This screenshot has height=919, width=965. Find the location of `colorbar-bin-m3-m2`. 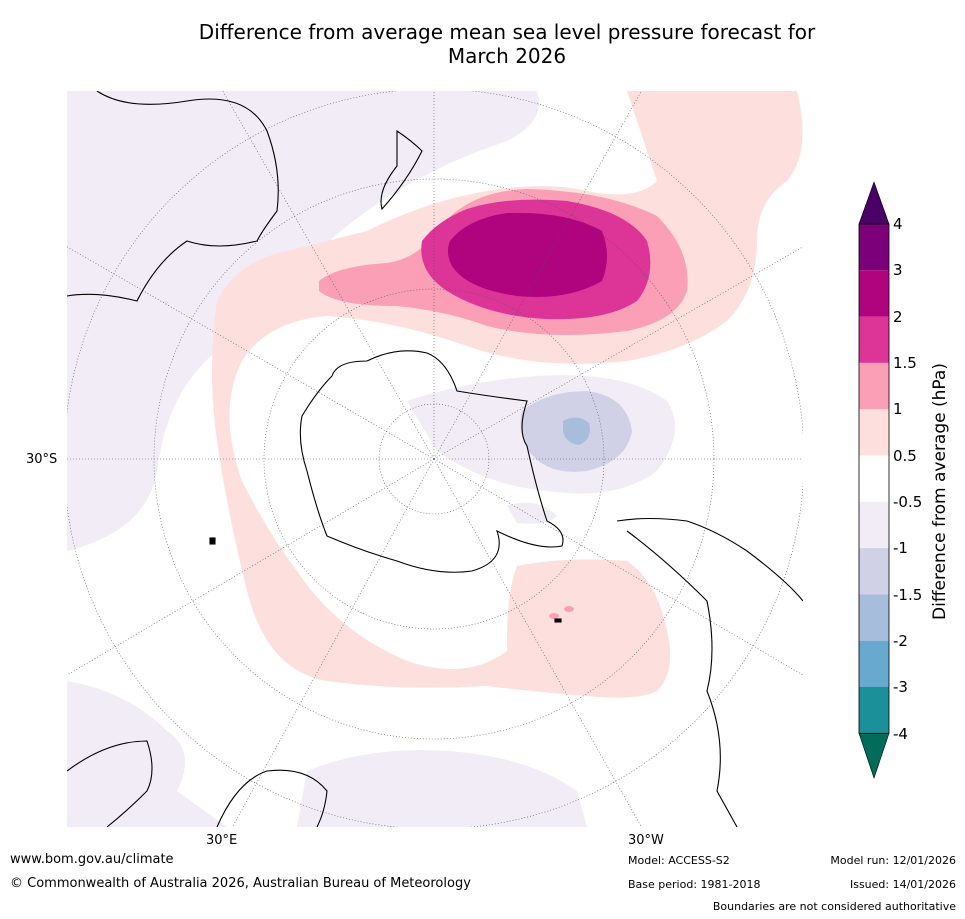

colorbar-bin-m3-m2 is located at coordinates (874, 663).